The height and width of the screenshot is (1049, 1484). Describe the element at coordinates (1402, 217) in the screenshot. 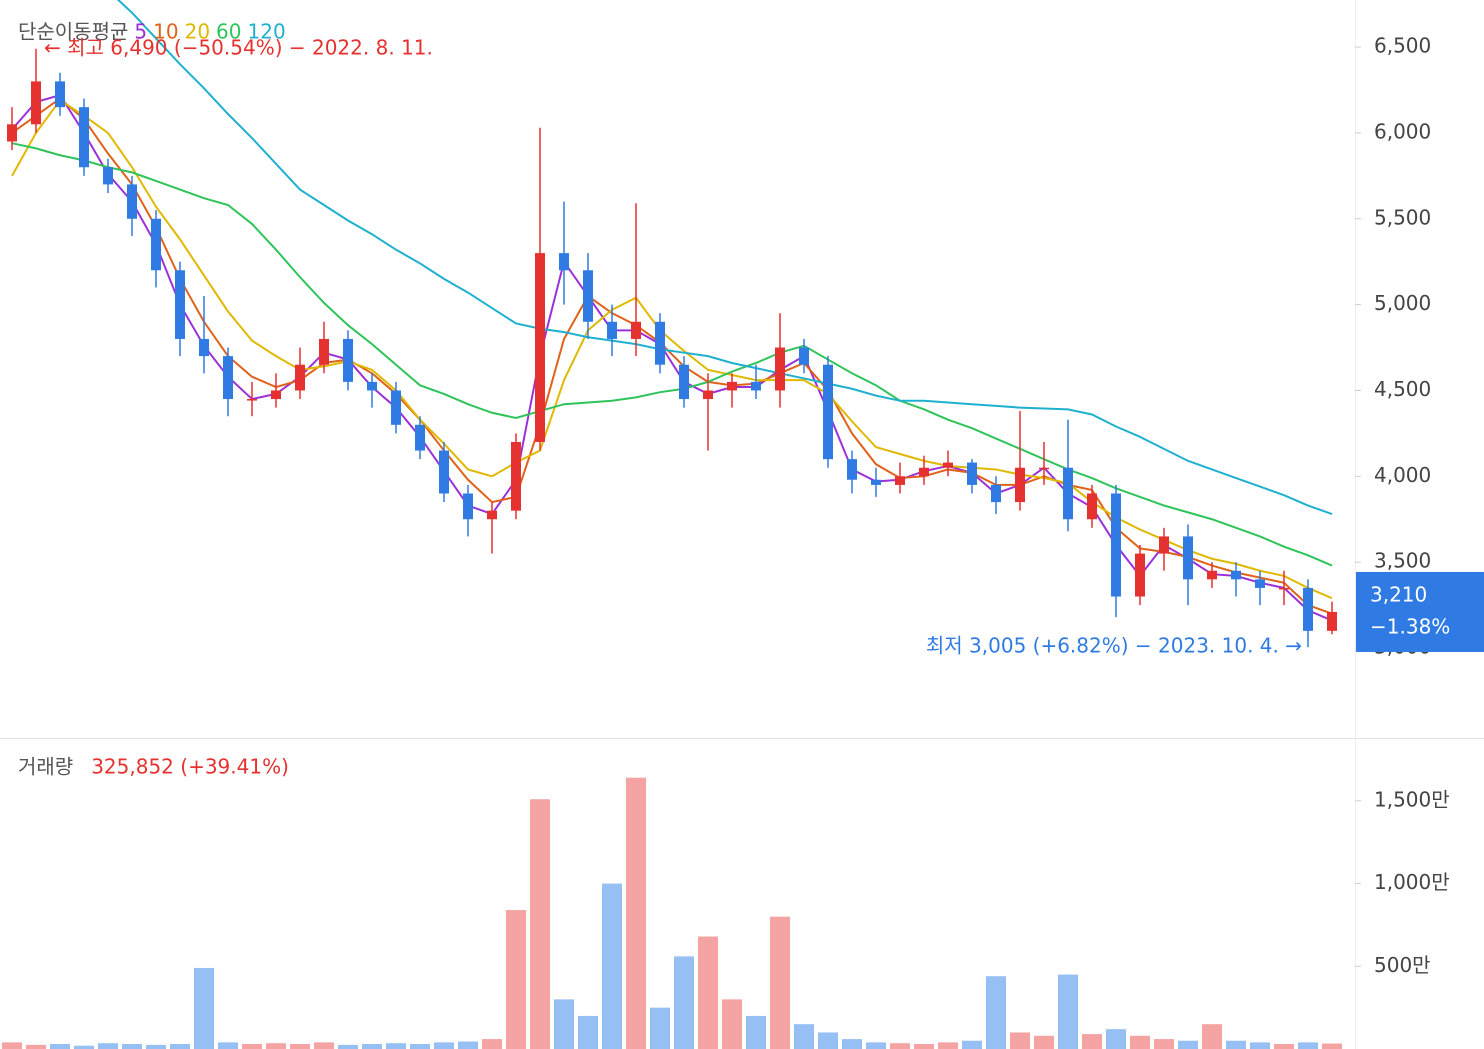

I see `y-tick-label: 5,500` at that location.